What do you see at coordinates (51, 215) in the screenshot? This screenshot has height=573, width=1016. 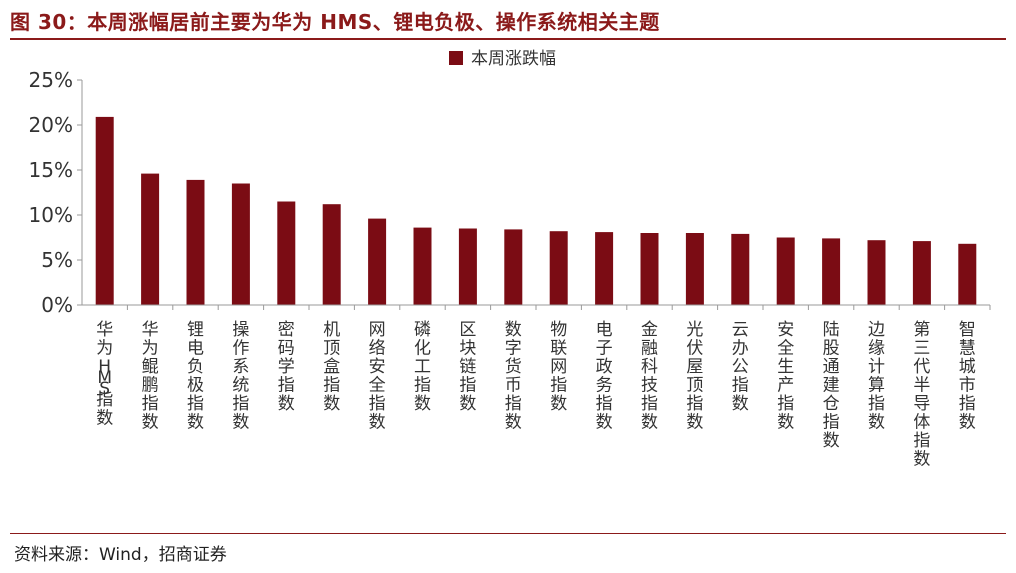 I see `y-tick-label: 10%` at bounding box center [51, 215].